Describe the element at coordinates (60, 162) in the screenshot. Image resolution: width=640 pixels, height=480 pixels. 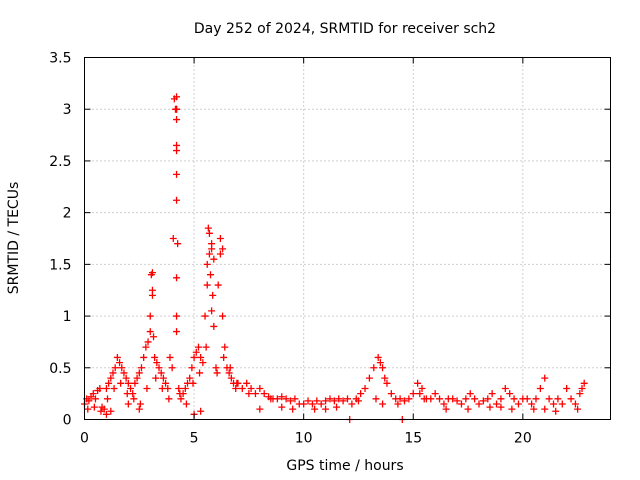
I see `y-tick-label: 2.5` at that location.